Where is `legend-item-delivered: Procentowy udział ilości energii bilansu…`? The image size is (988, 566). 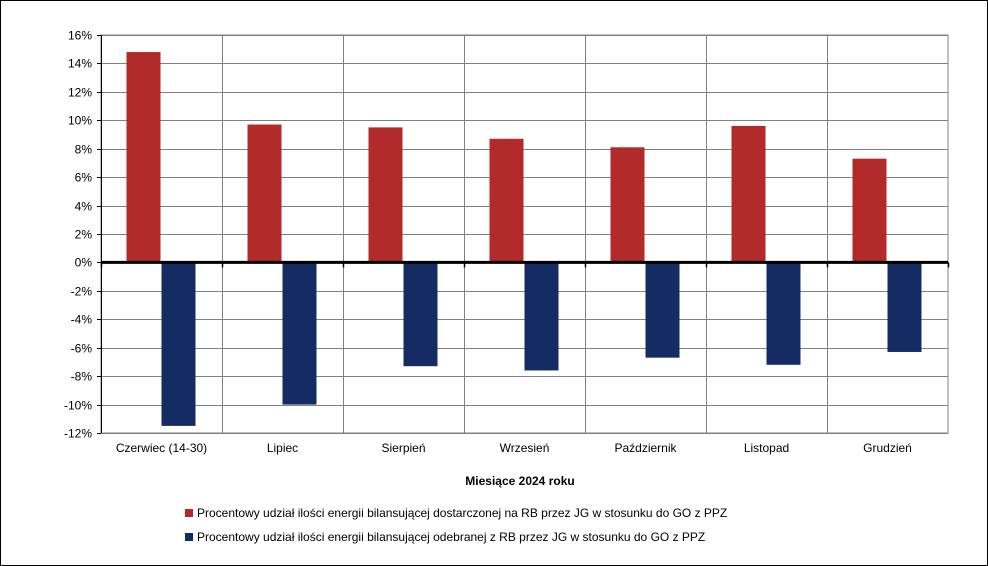
legend-item-delivered: Procentowy udział ilości energii bilansu… is located at coordinates (456, 513).